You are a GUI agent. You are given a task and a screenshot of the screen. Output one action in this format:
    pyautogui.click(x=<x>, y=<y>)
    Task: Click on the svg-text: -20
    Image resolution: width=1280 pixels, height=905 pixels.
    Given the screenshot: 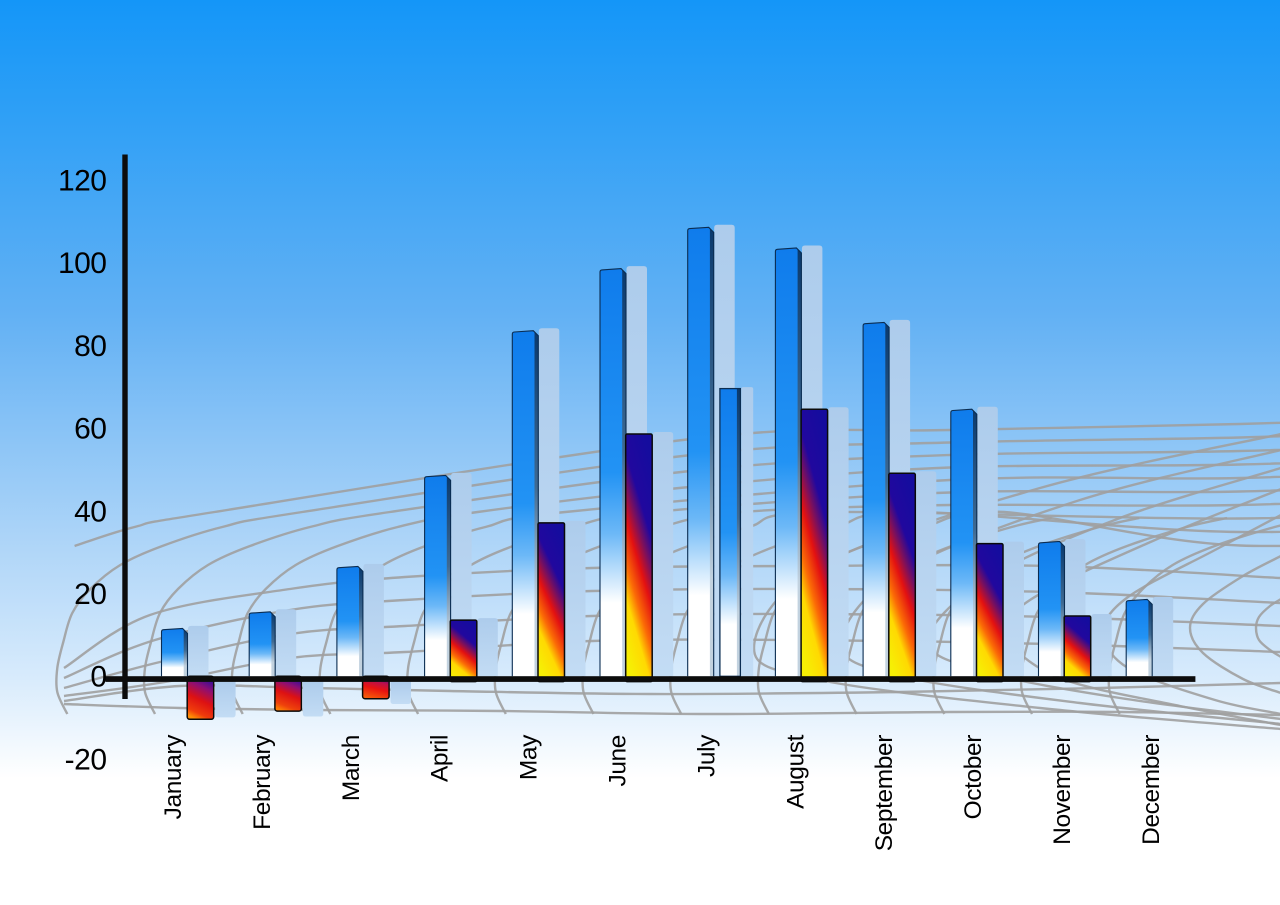 What is the action you would take?
    pyautogui.click(x=86, y=759)
    